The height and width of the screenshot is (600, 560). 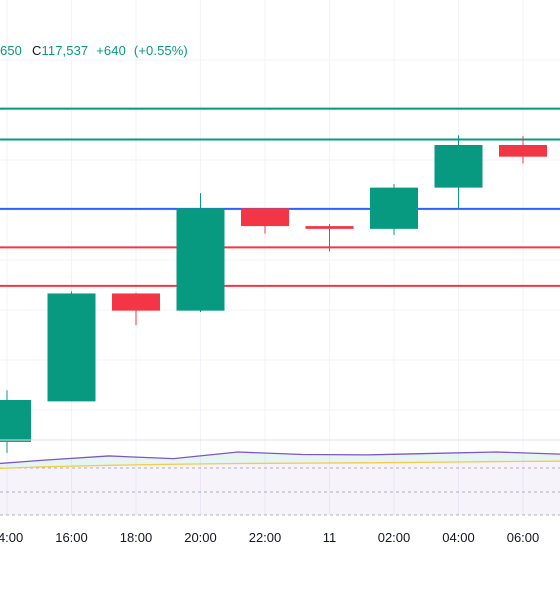 What do you see at coordinates (280, 465) in the screenshot?
I see `indicator-signal-line` at bounding box center [280, 465].